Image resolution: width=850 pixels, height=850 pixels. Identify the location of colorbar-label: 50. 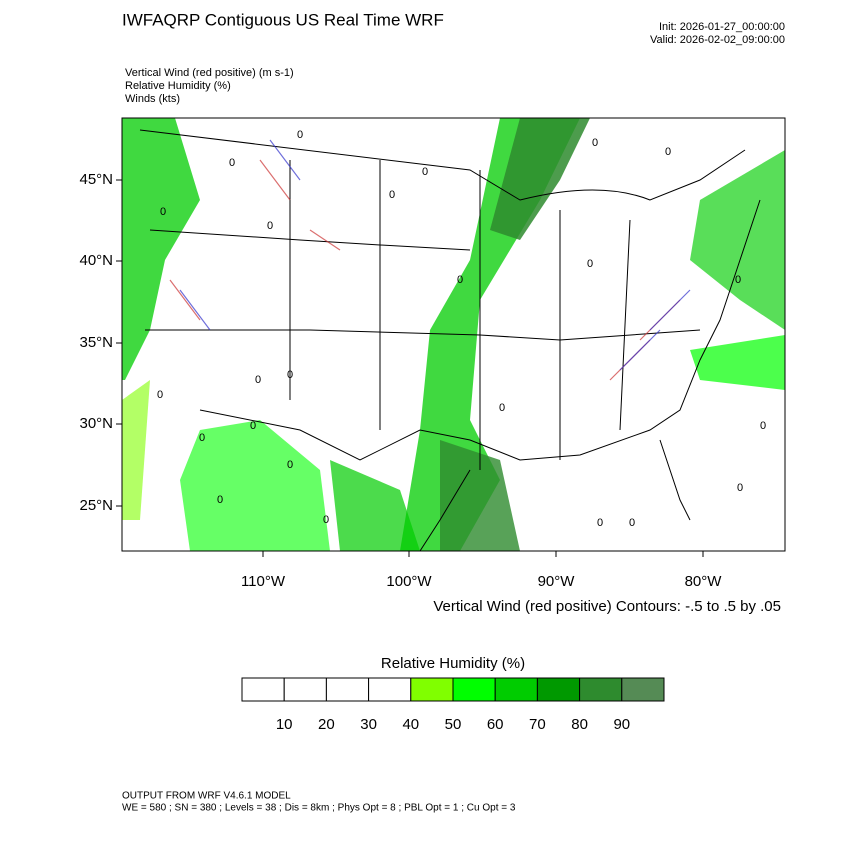
(453, 724).